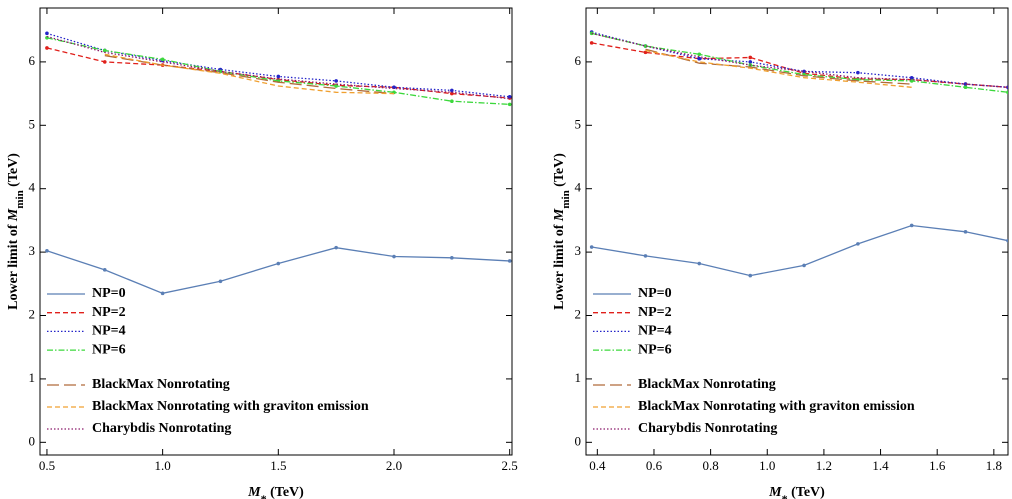 This screenshot has height=499, width=1012. Describe the element at coordinates (767, 465) in the screenshot. I see `x-tick-label: 1.0` at that location.